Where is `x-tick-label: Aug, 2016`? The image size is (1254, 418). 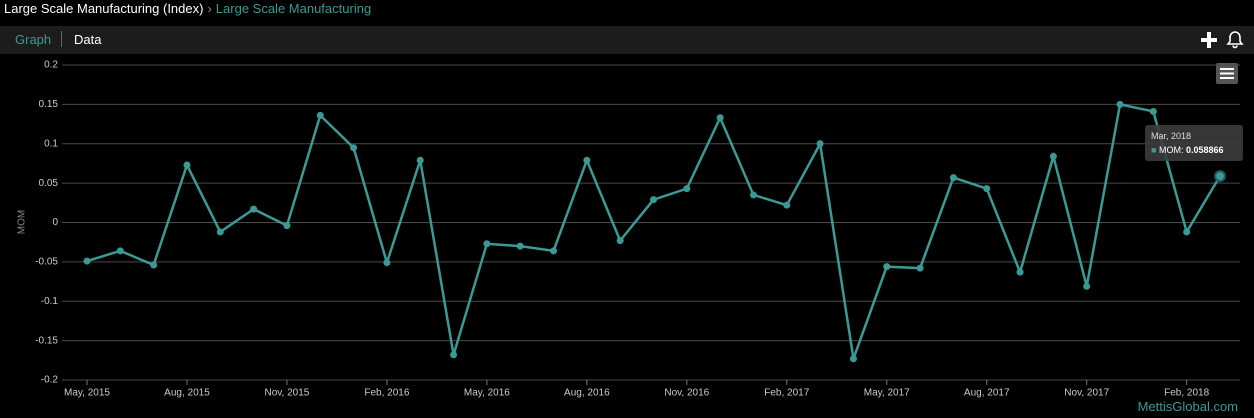
x-tick-label: Aug, 2016 is located at coordinates (587, 393).